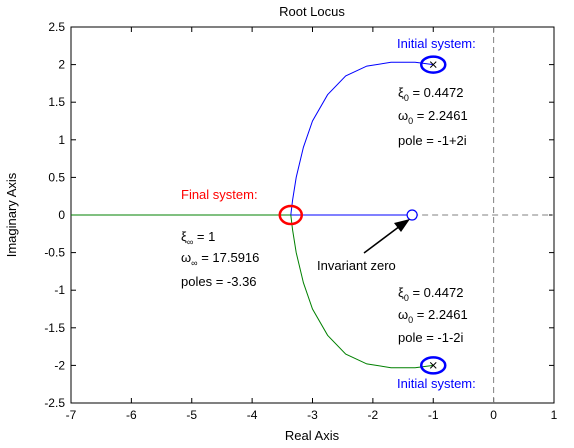 The image size is (574, 448). I want to click on final-xi-symbol: ξ, so click(184, 236).